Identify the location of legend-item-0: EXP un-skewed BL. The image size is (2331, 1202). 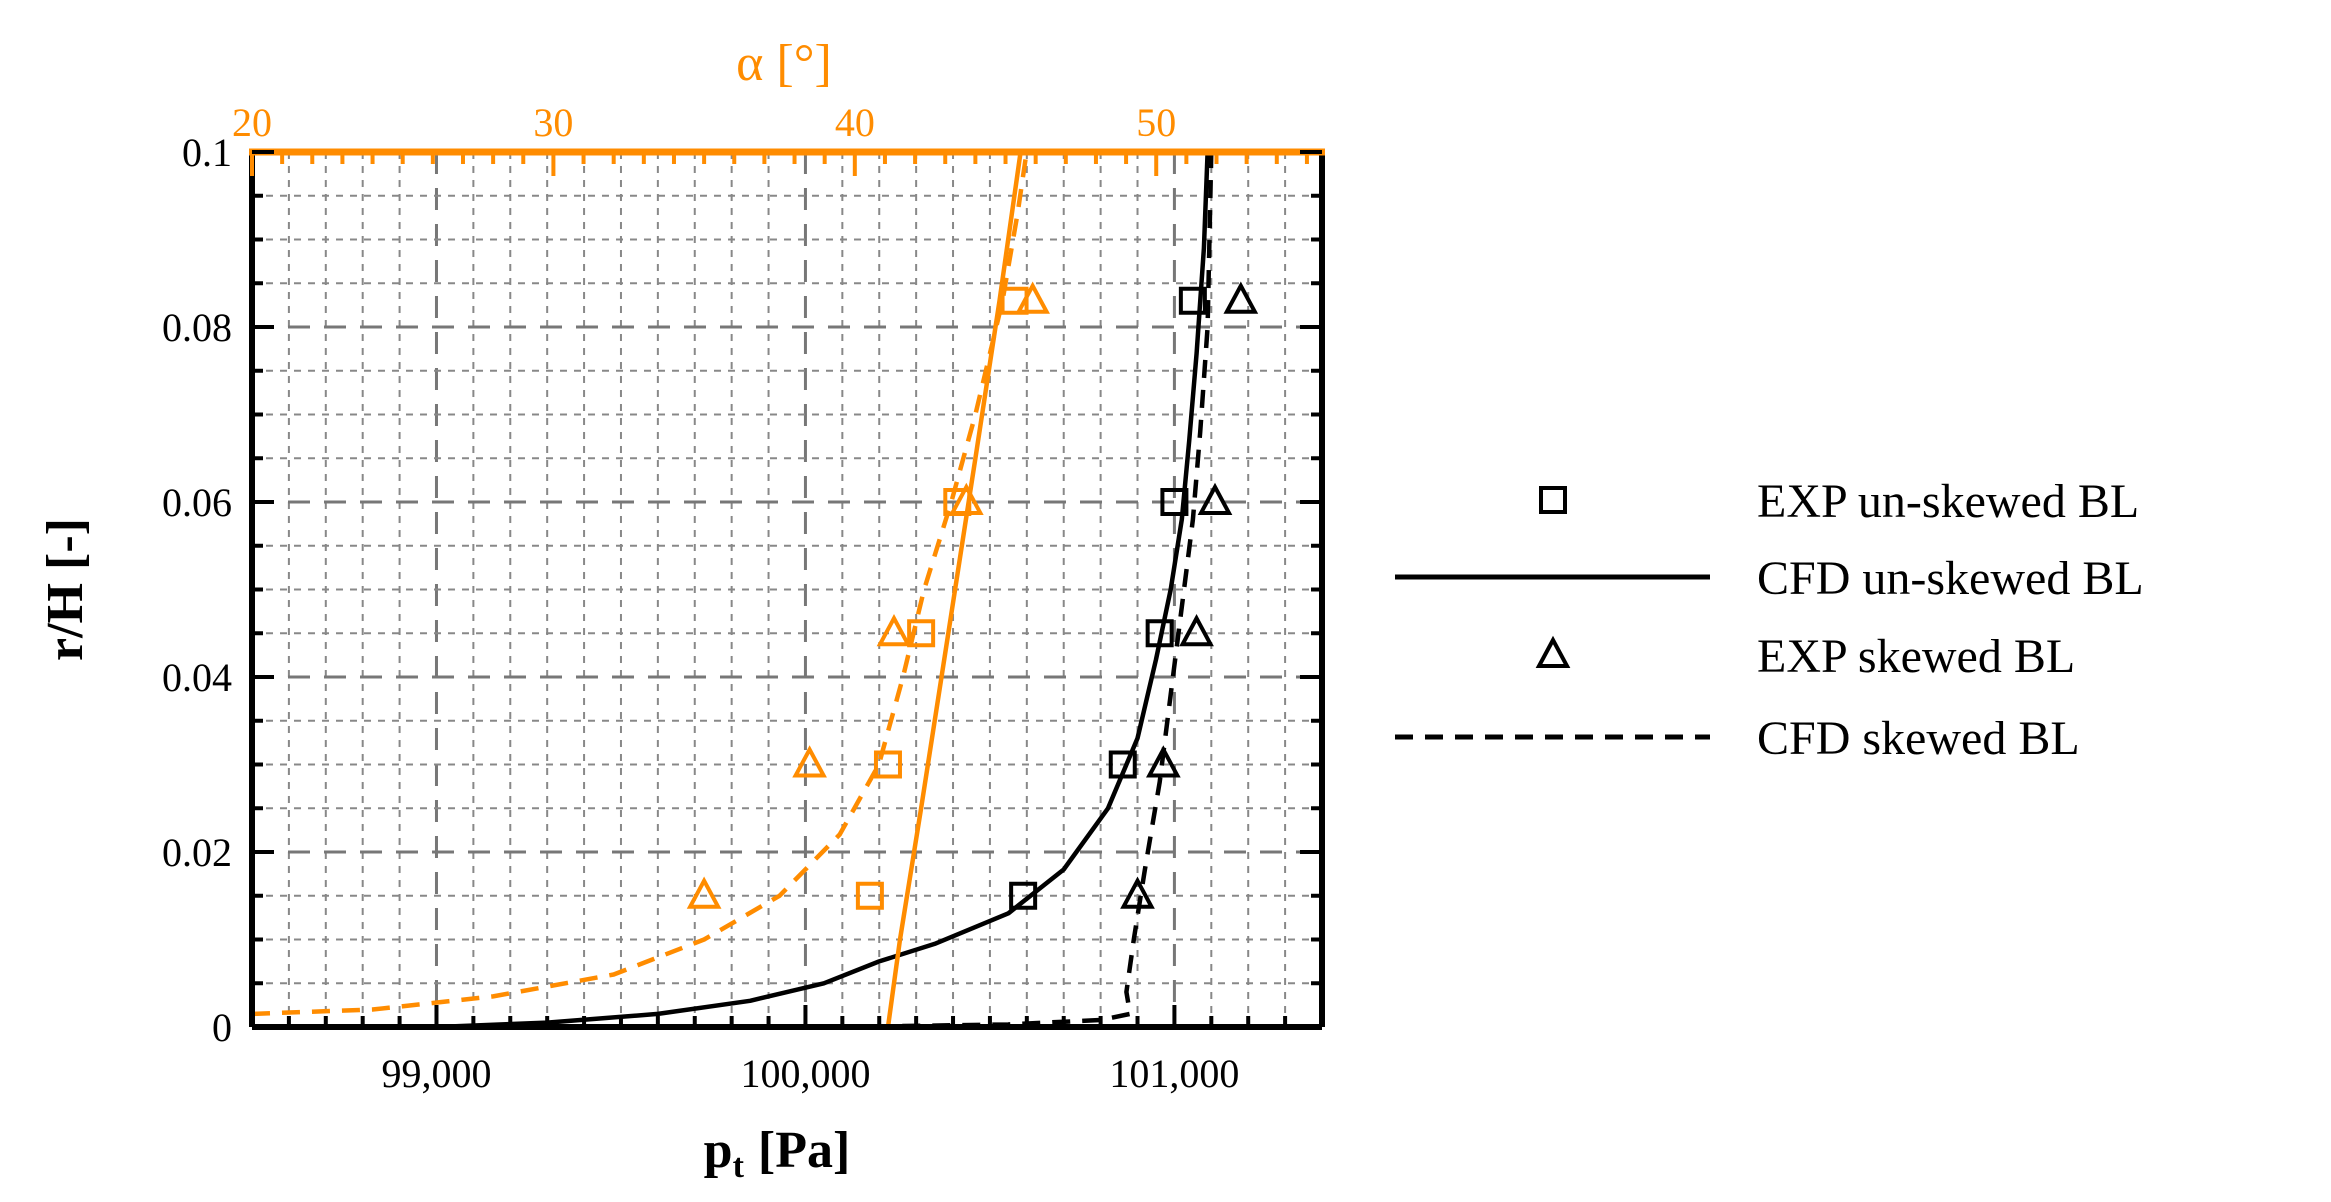
(1839, 501).